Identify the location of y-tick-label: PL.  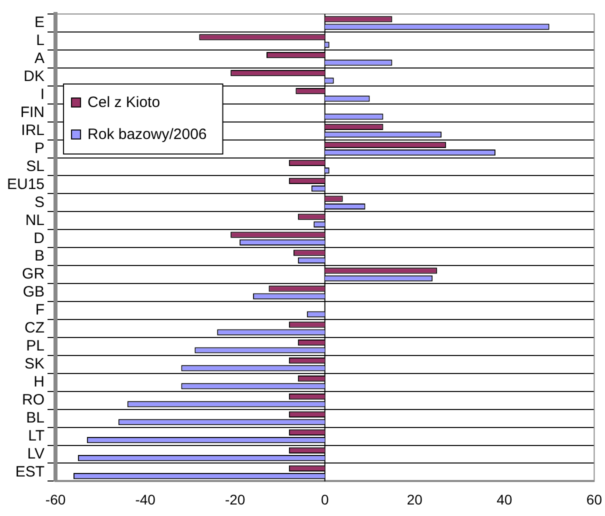
(35, 346).